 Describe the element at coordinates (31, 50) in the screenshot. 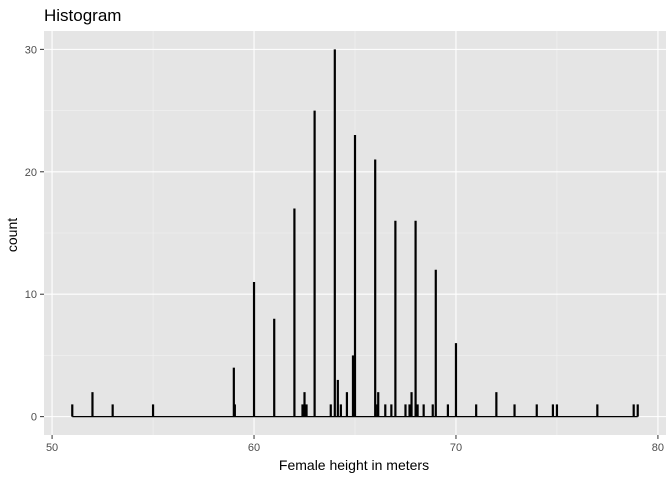

I see `y-tick-label: 30` at that location.